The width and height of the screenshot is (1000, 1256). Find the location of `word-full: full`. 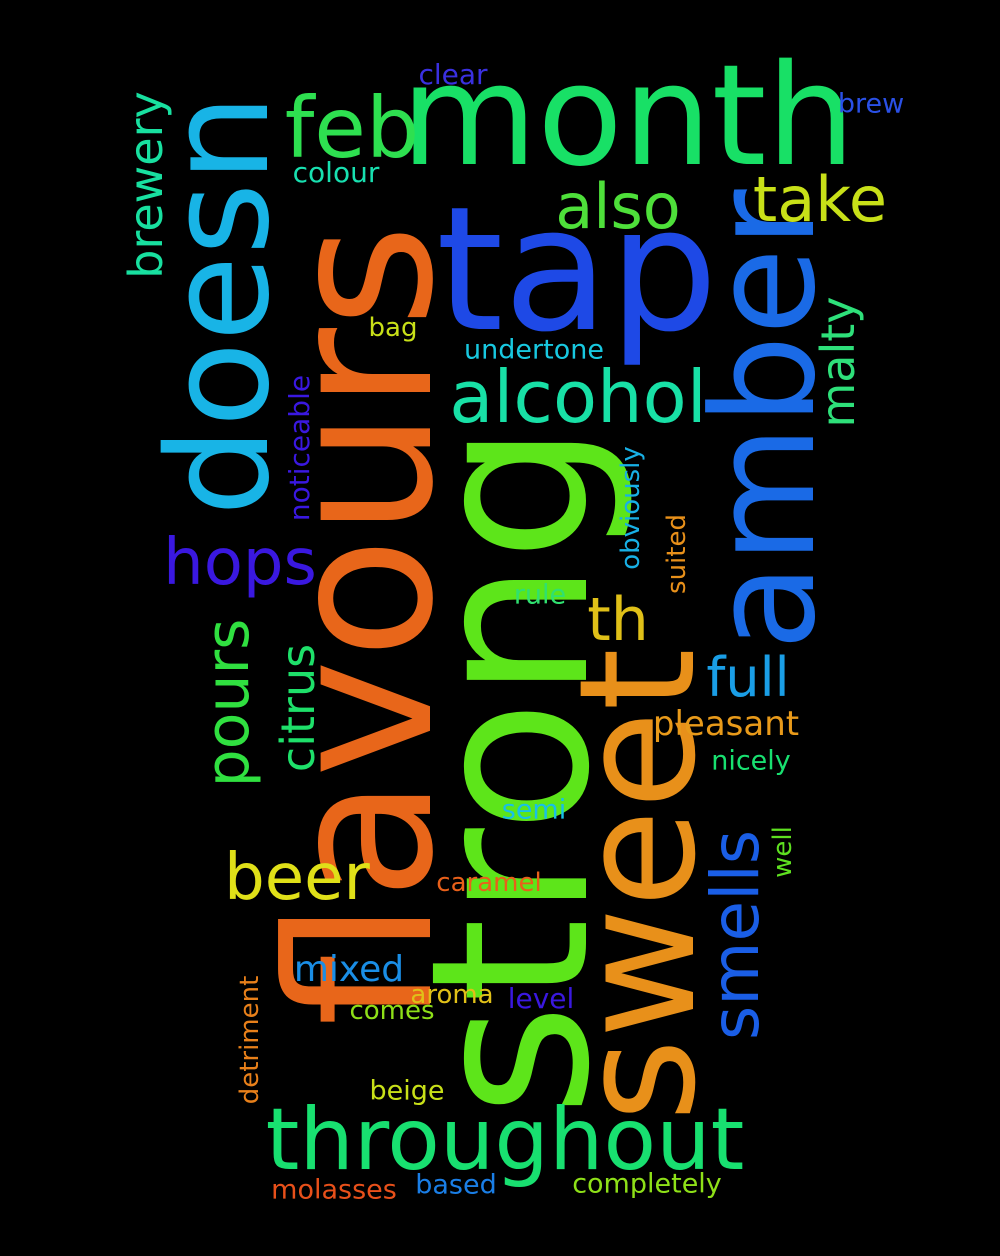

word-full: full is located at coordinates (748, 677).